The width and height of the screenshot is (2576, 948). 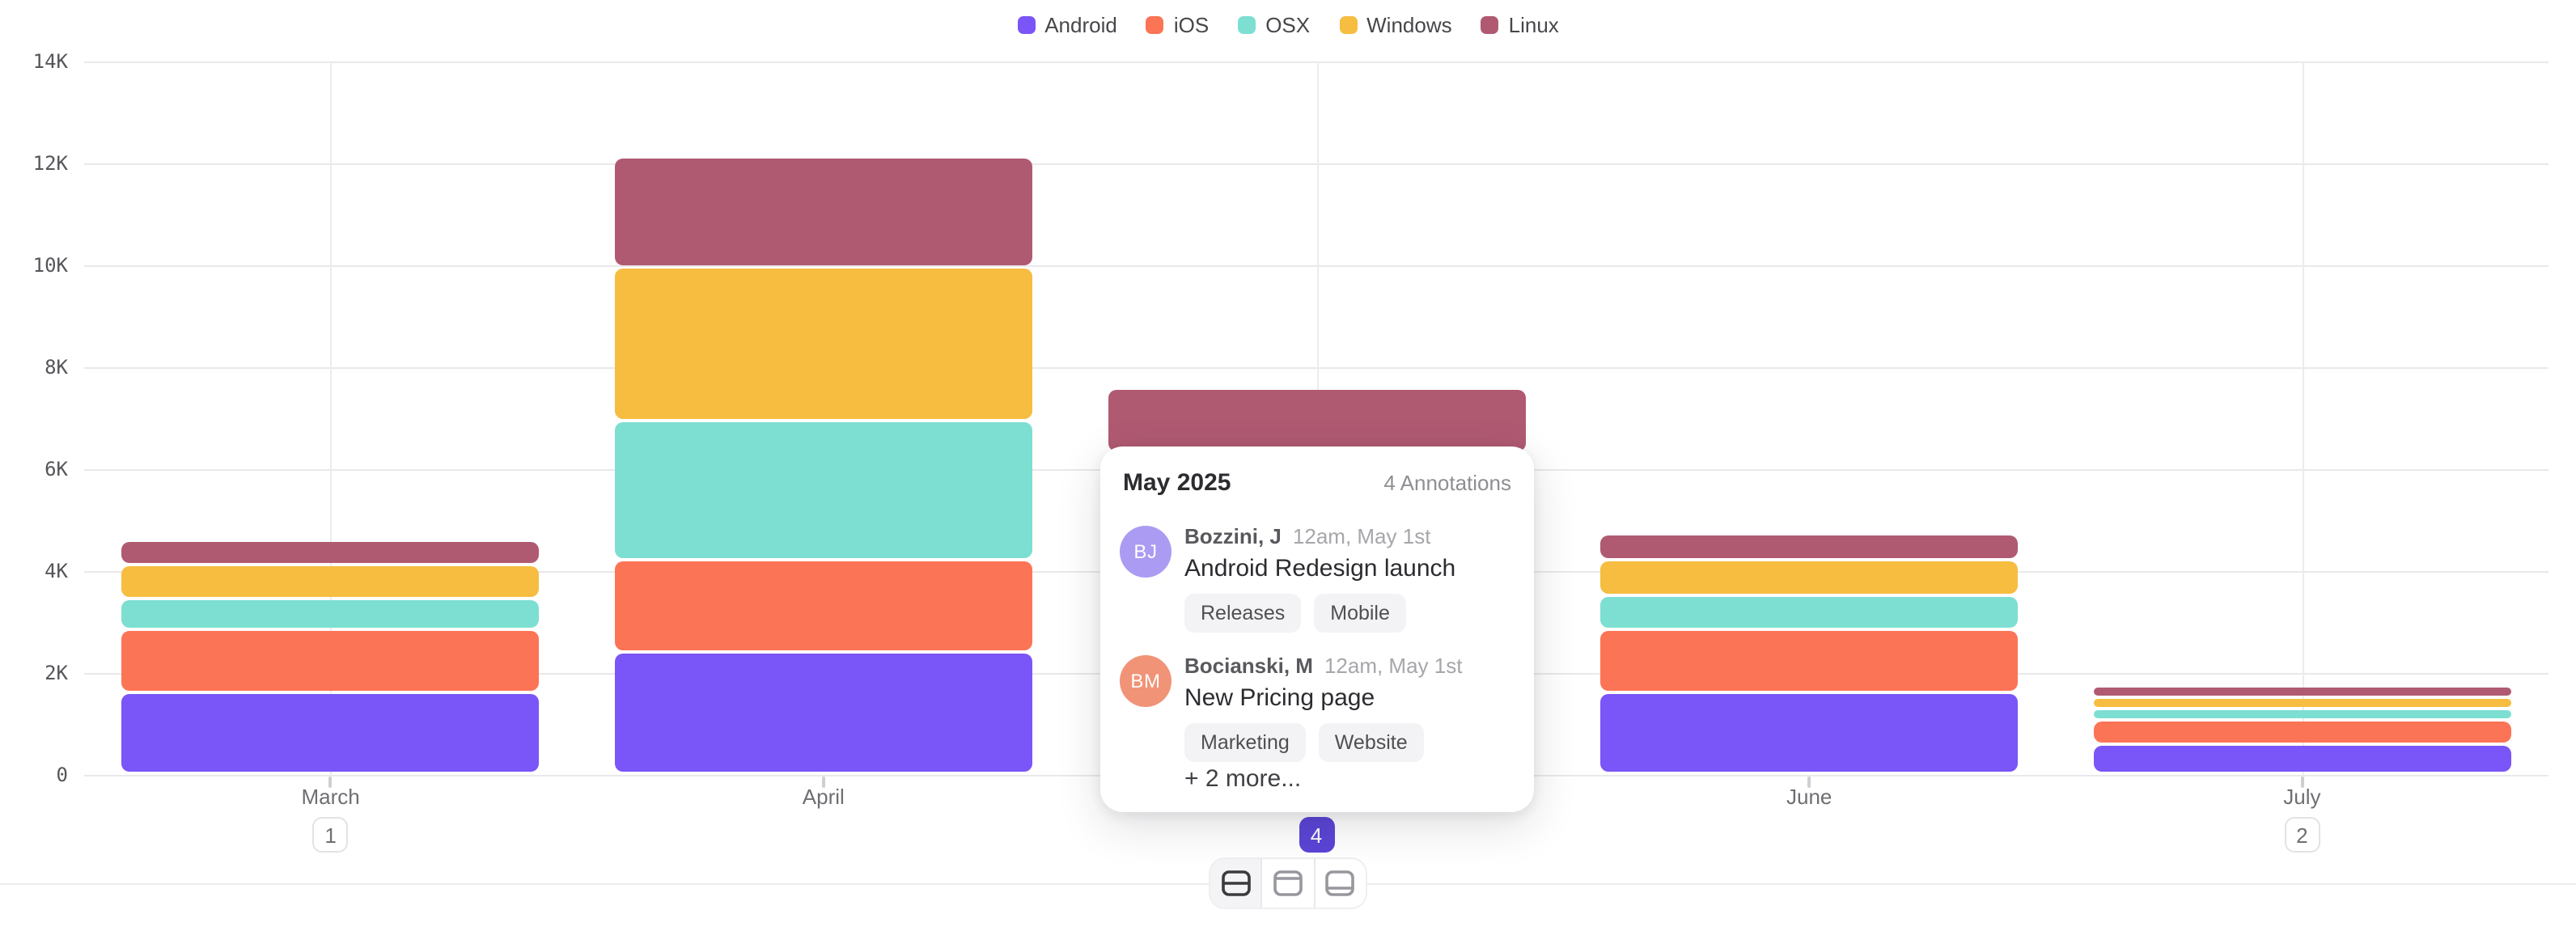 I want to click on annotation-author: Bocianski, M, so click(x=1248, y=666).